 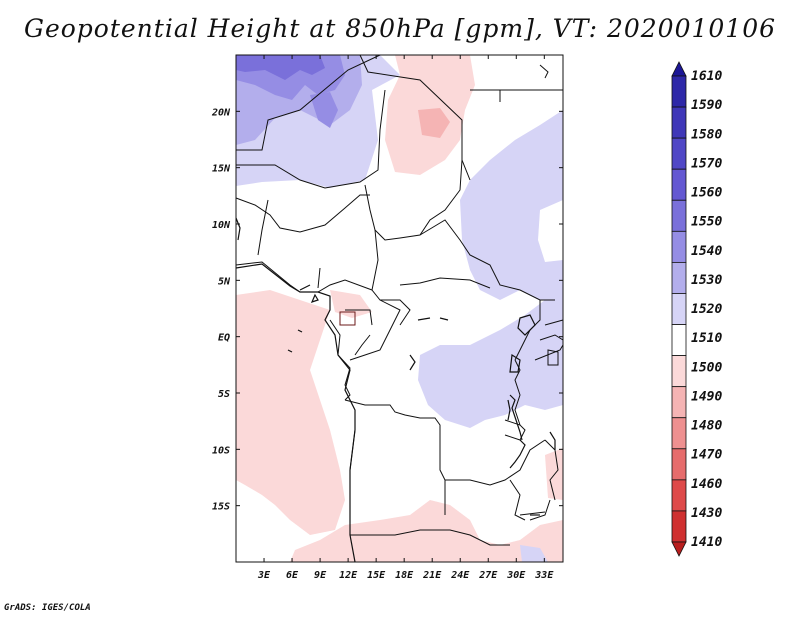 What do you see at coordinates (221, 507) in the screenshot?
I see `lat-label: 15S` at bounding box center [221, 507].